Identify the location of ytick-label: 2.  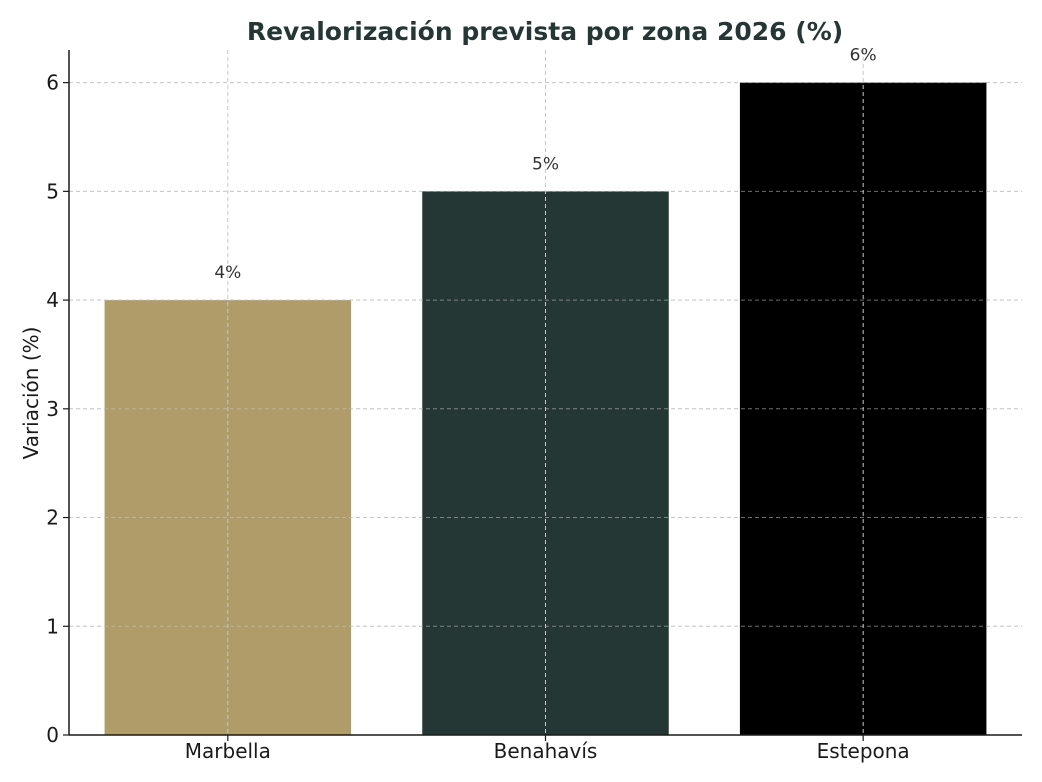
(52, 518).